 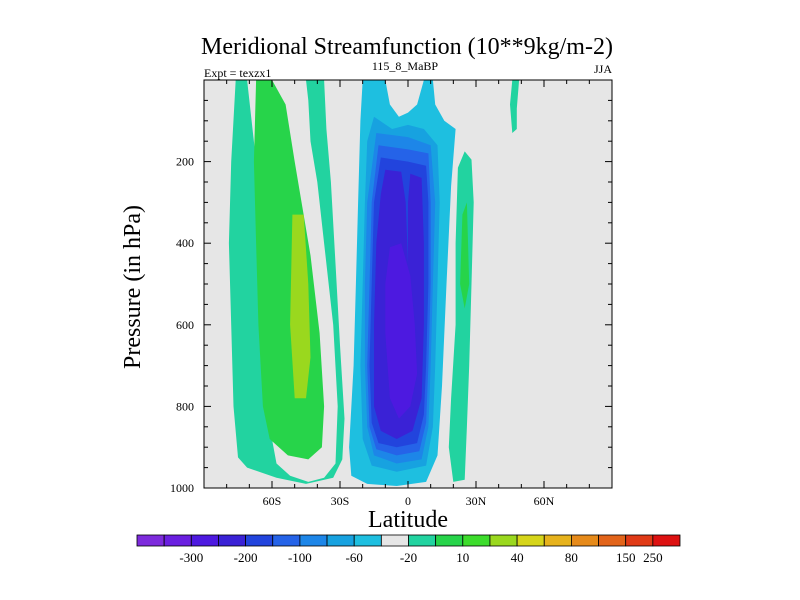 I want to click on colorbar: -300 -200 -100 -60 -20 10 40 80 150 250, so click(x=408, y=549).